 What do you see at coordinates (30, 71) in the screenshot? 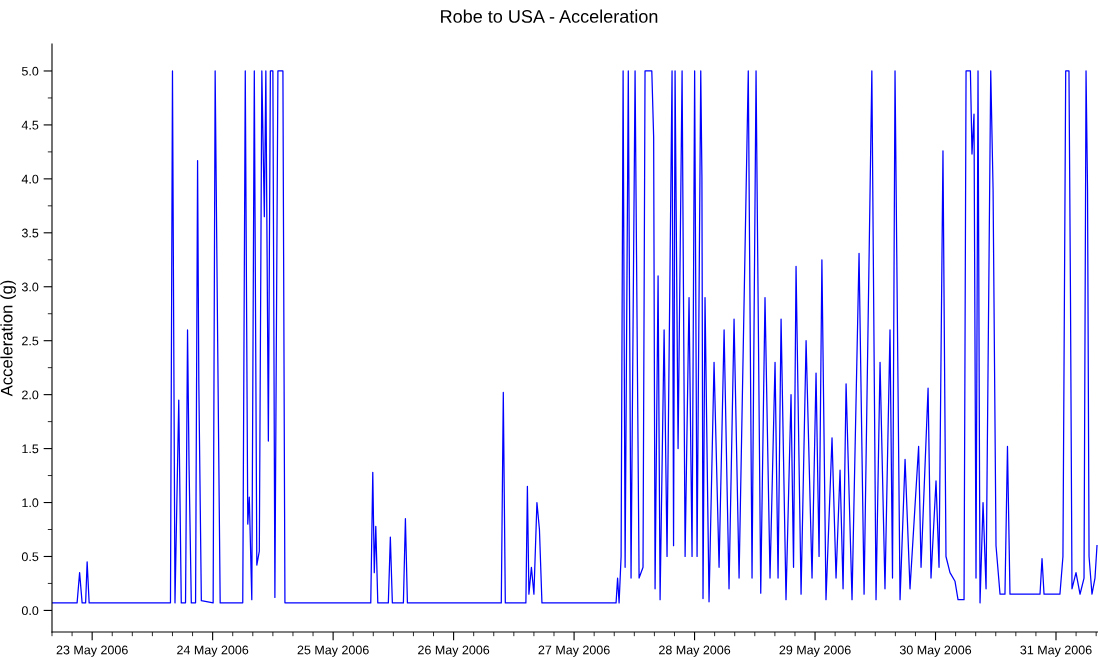
I see `y-tick-label: 5.0` at bounding box center [30, 71].